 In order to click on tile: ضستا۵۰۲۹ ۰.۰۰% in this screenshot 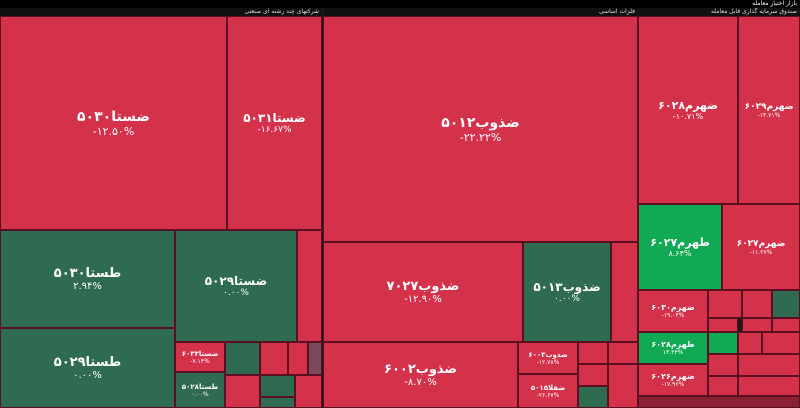, I will do `click(236, 286)`.